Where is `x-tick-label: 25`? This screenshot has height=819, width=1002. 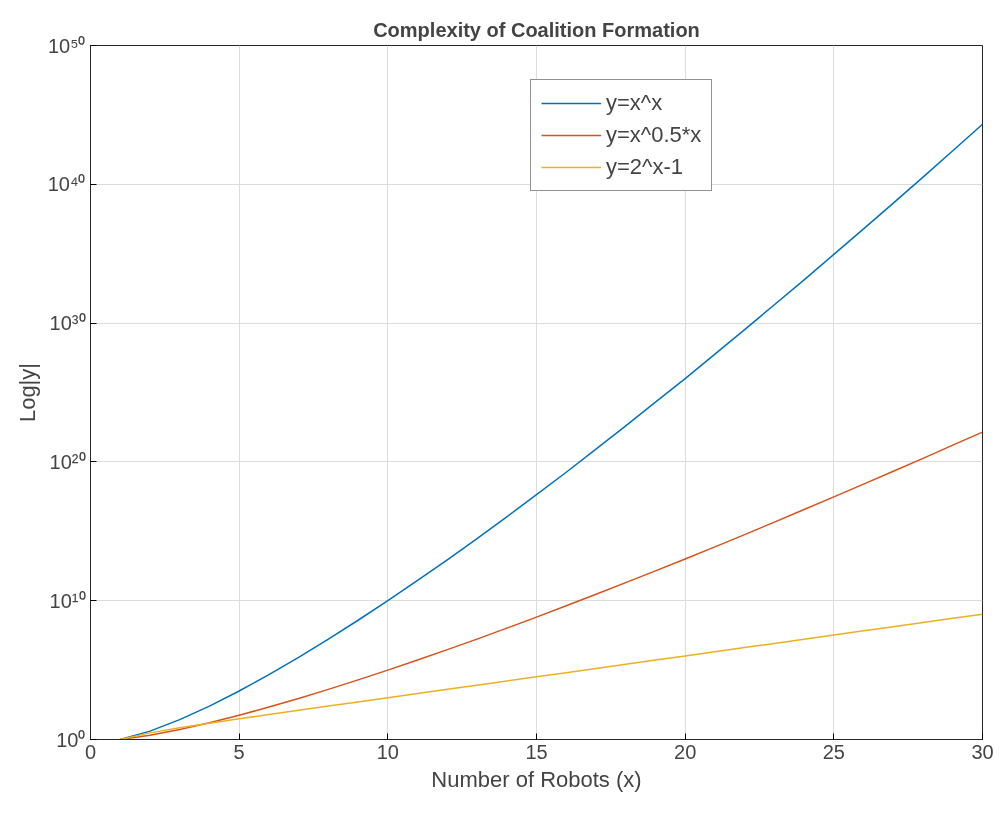
x-tick-label: 25 is located at coordinates (833, 751).